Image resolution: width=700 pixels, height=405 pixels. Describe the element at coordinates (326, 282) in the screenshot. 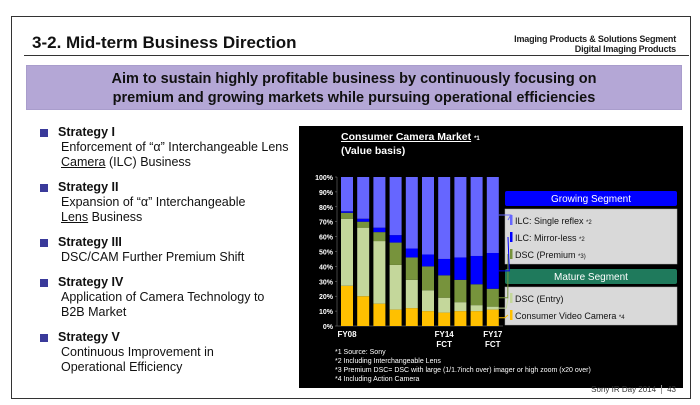

I see `y-tick-label: 30%` at that location.